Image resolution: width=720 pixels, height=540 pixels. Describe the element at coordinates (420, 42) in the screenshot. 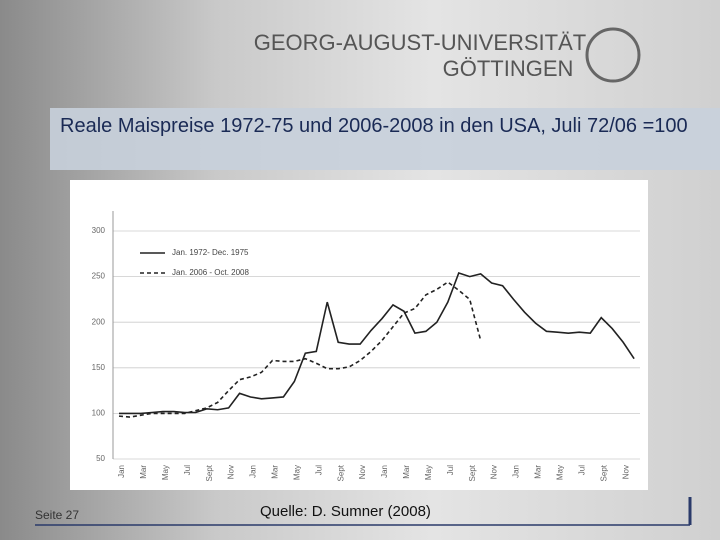

I see `university-name: GEORG-AUGUST-UNIVERSITÄT` at that location.